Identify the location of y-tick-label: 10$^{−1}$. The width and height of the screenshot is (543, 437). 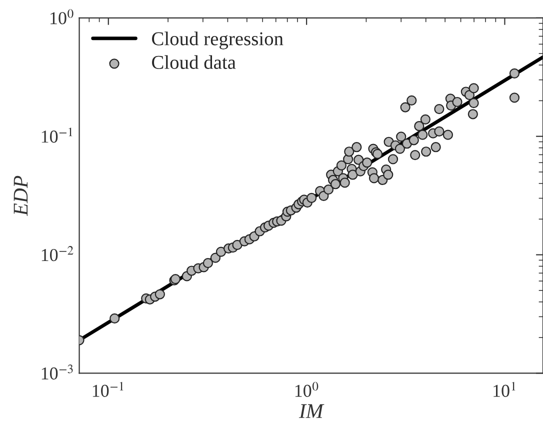
(57, 135).